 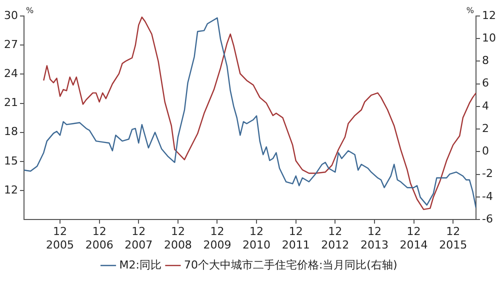 What do you see at coordinates (60, 238) in the screenshot?
I see `x-tick-label: 12 2005` at bounding box center [60, 238].